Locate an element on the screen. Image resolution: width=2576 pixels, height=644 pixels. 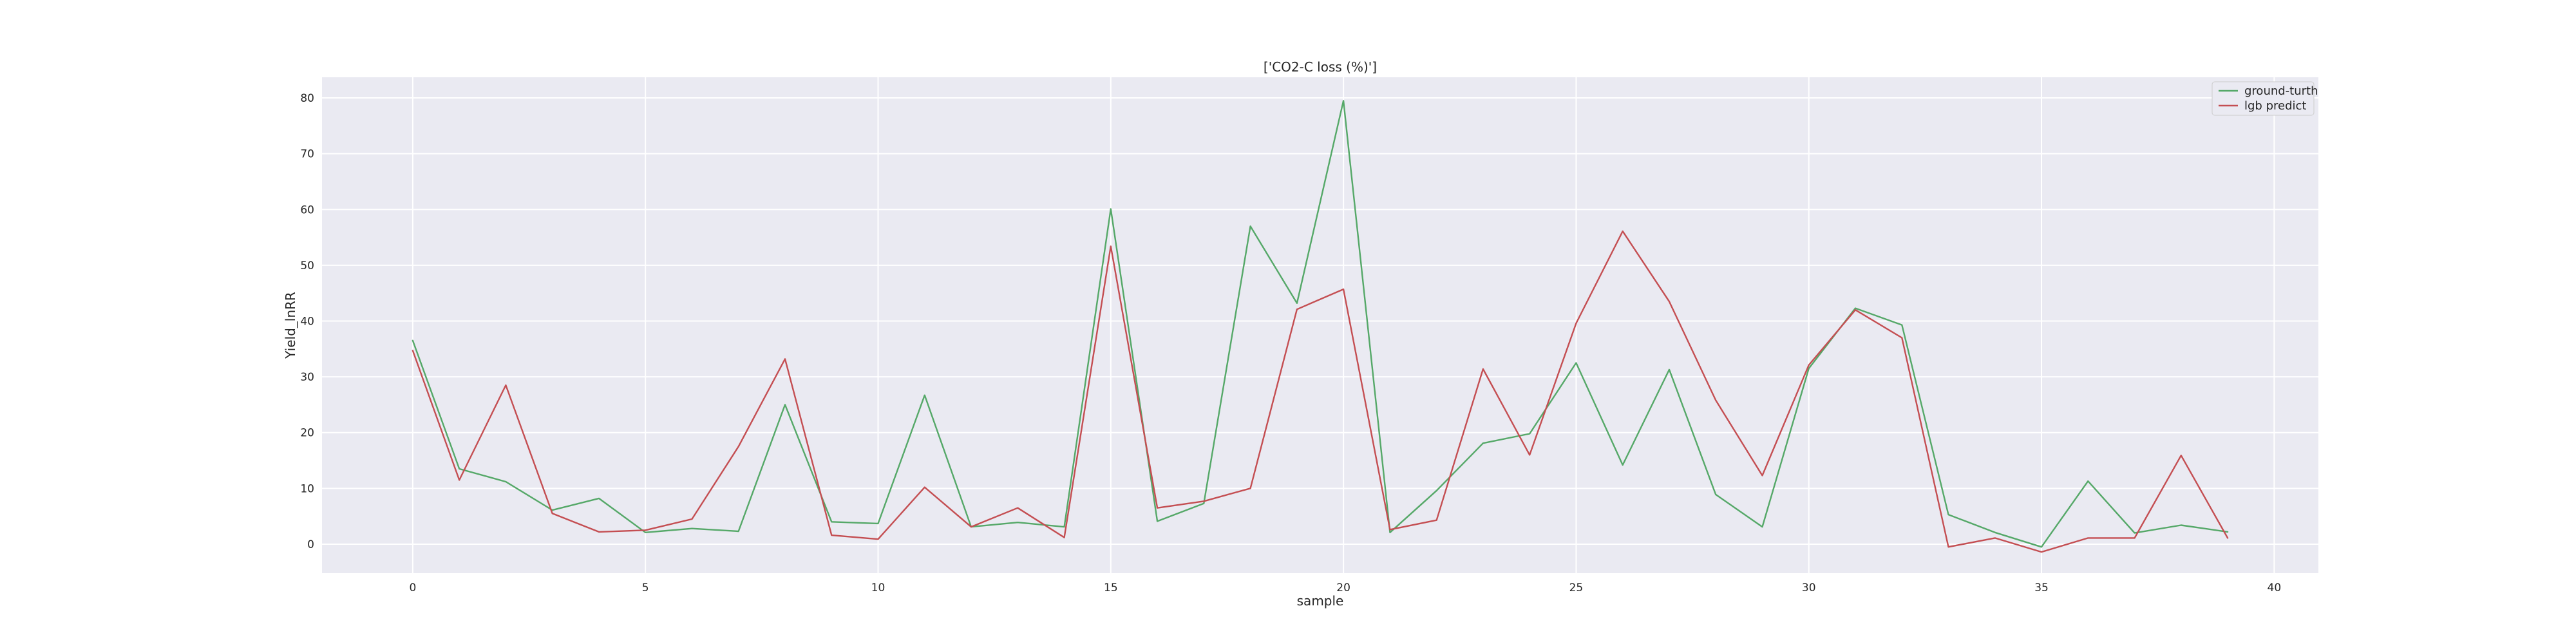
x-tick-label: 0 is located at coordinates (413, 588).